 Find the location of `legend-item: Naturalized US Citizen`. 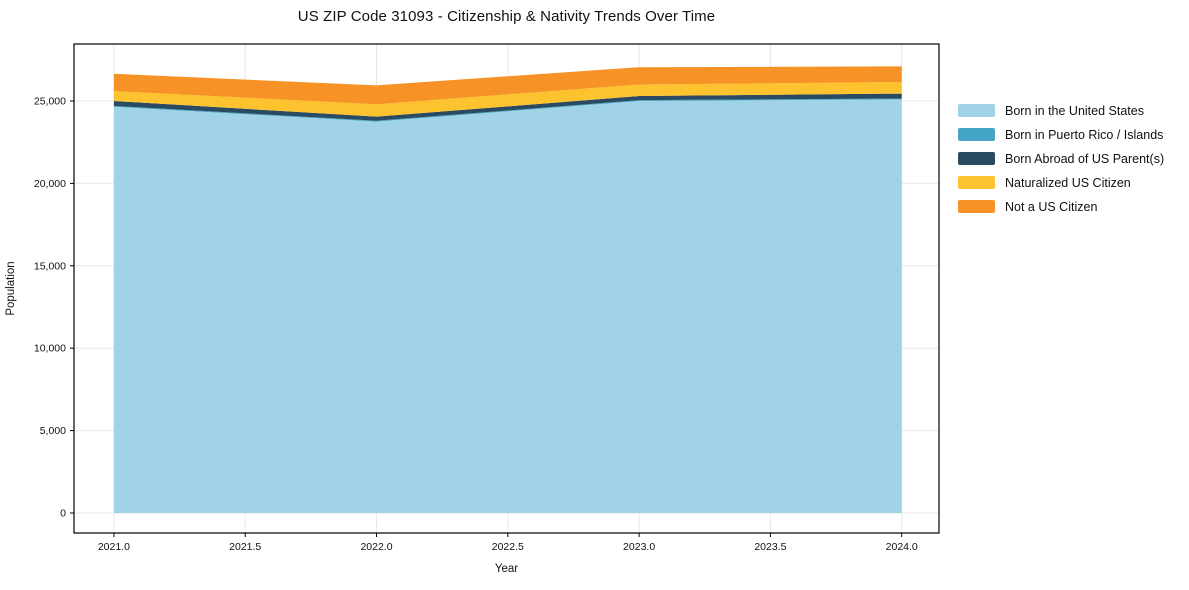

legend-item: Naturalized US Citizen is located at coordinates (1061, 182).